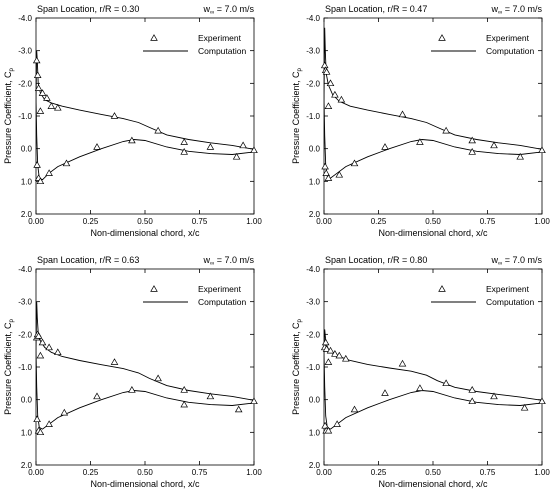 The height and width of the screenshot is (493, 550). What do you see at coordinates (376, 260) in the screenshot?
I see `chart-title: Span Location, r/R = 0.80` at bounding box center [376, 260].